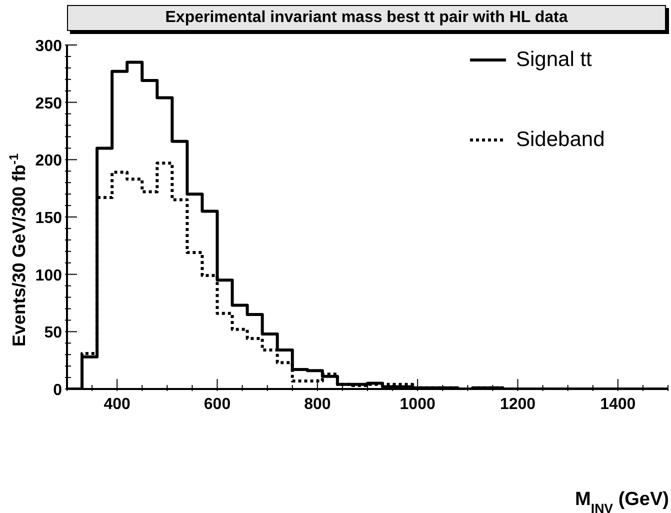 The image size is (671, 513). What do you see at coordinates (366, 18) in the screenshot?
I see `chart-title: Experimental invariant mass best tt pair with HL data` at bounding box center [366, 18].